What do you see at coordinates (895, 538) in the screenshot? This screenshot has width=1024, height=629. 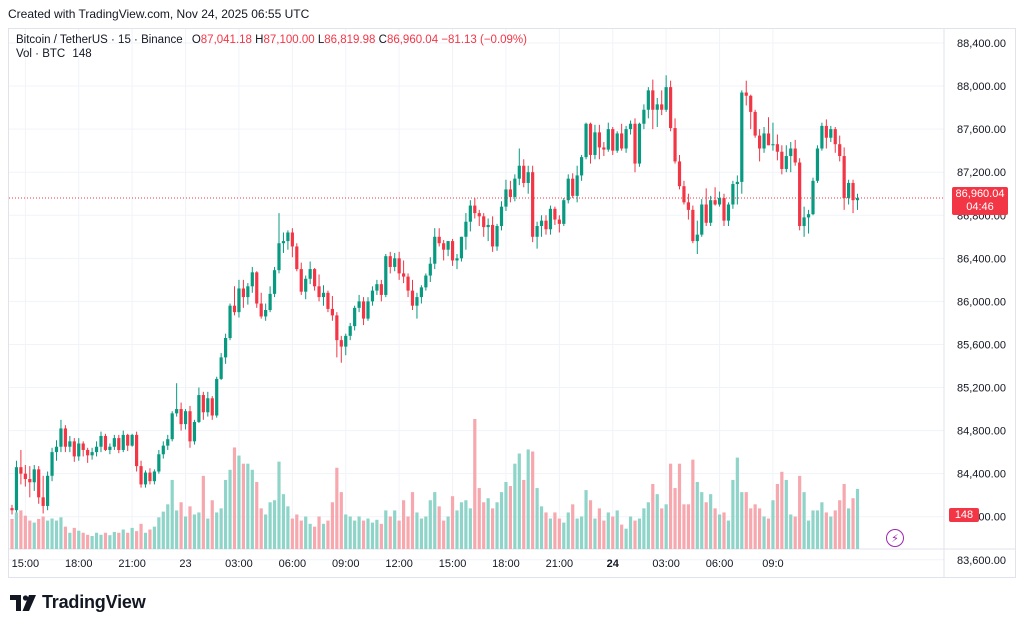 I see `lightning-icon: ⚡` at bounding box center [895, 538].